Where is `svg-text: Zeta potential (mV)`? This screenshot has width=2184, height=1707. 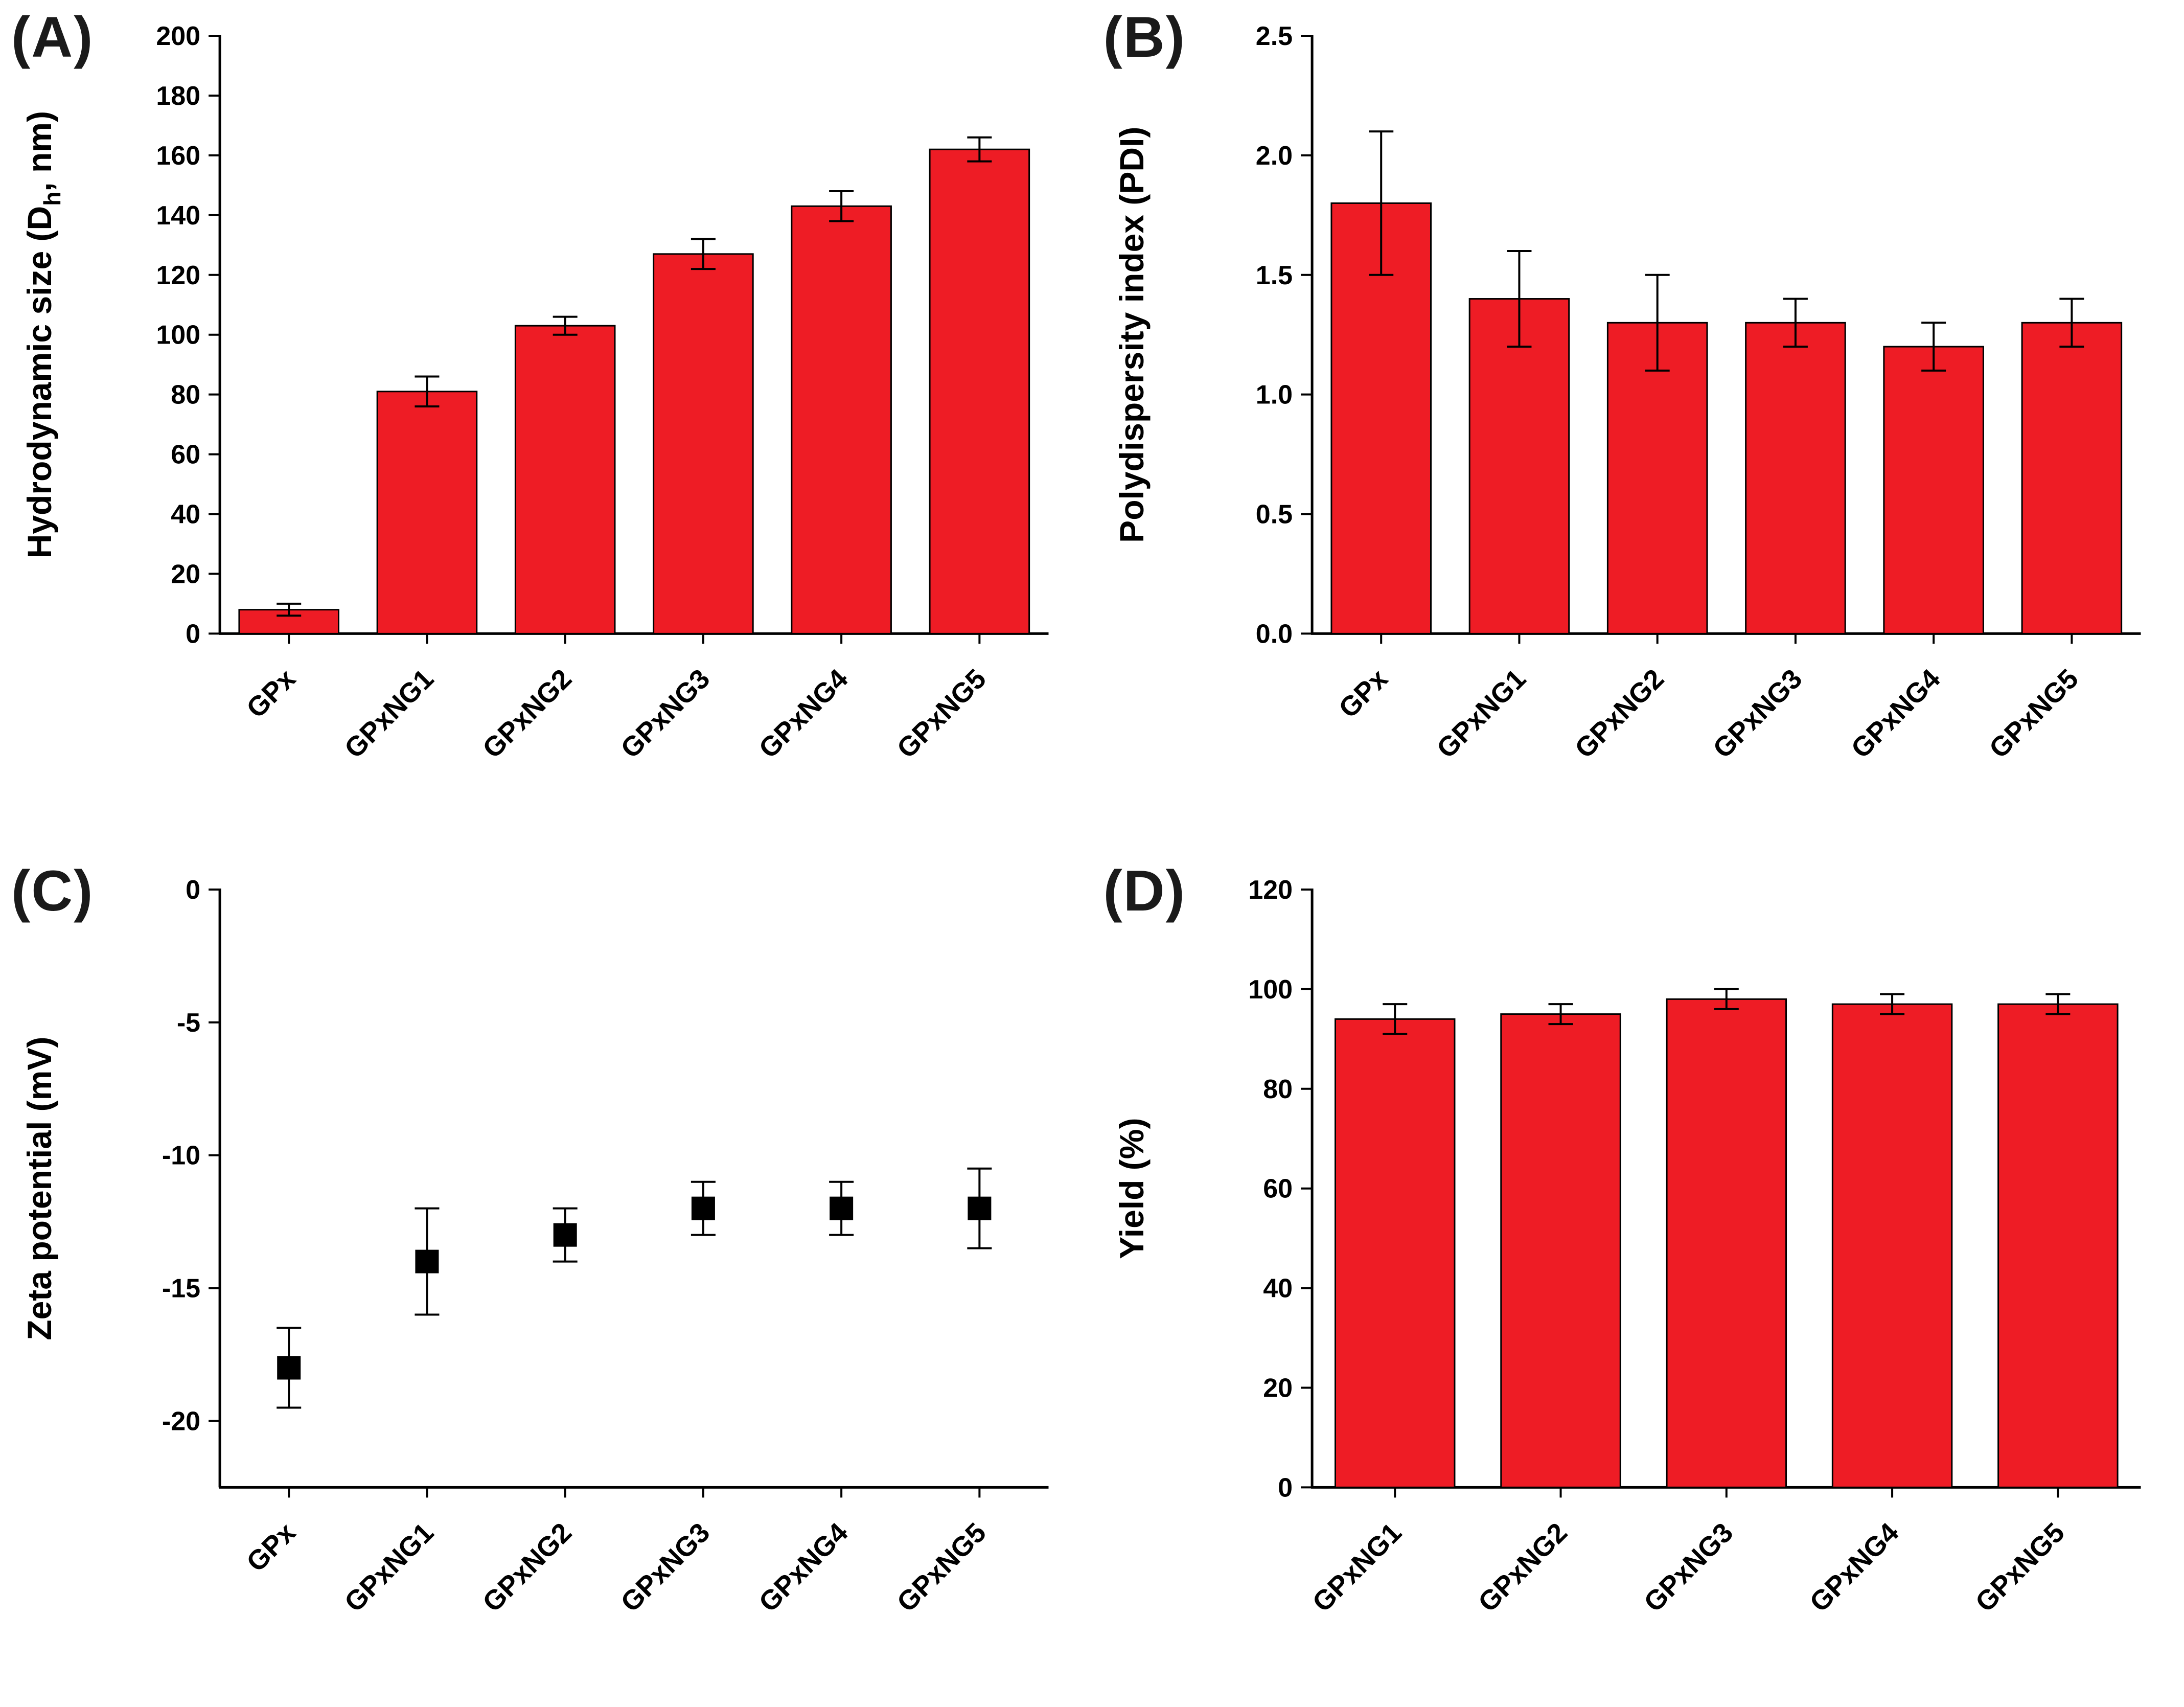 svg-text: Zeta potential (mV) is located at coordinates (39, 1188).